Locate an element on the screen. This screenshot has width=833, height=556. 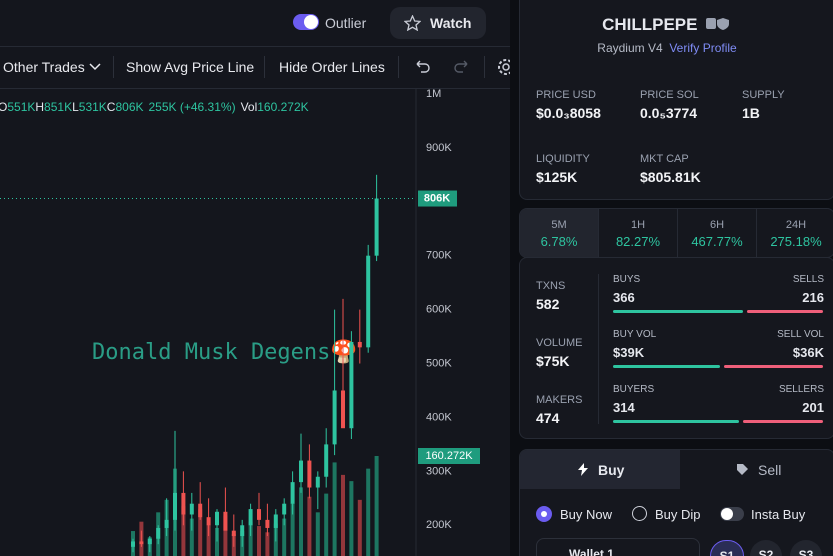
other-trades: Other Trades is located at coordinates (44, 67).